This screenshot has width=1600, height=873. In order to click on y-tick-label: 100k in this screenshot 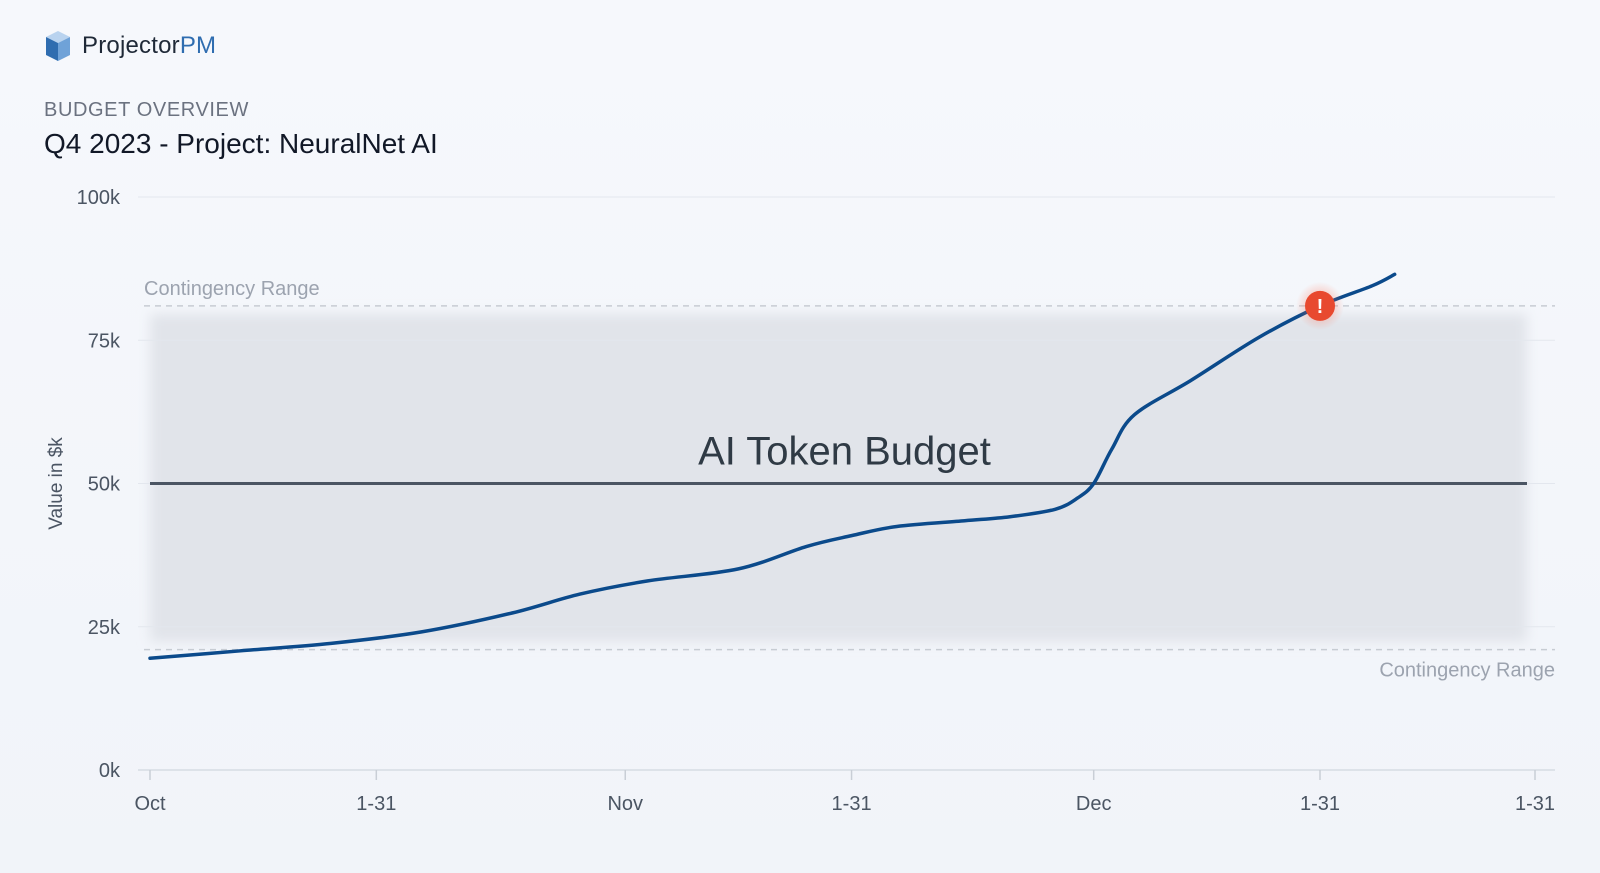, I will do `click(99, 198)`.